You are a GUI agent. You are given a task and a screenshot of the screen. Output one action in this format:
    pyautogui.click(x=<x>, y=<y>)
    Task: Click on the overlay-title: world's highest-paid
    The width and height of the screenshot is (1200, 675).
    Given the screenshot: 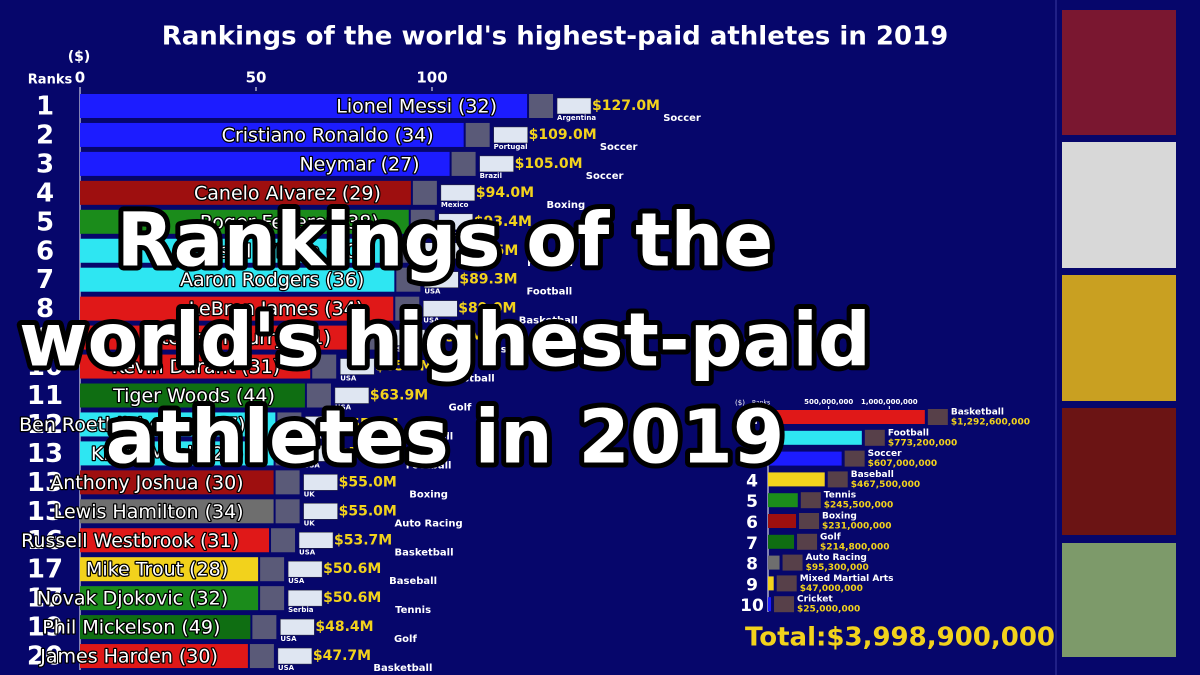 What is the action you would take?
    pyautogui.click(x=445, y=341)
    